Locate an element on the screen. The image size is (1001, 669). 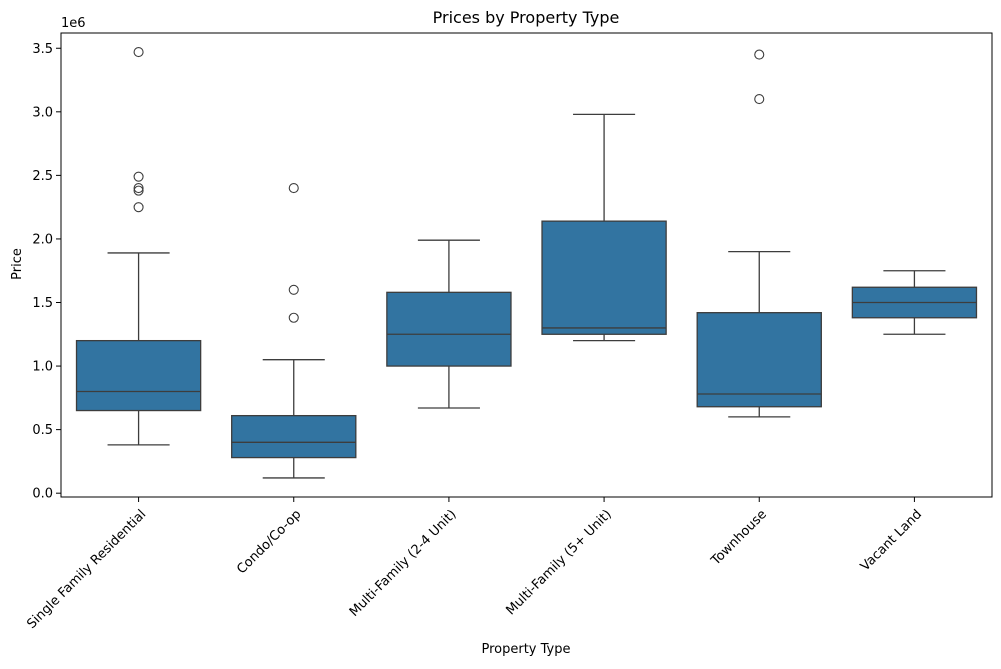
y-tick-label: 2.5 is located at coordinates (42, 176).